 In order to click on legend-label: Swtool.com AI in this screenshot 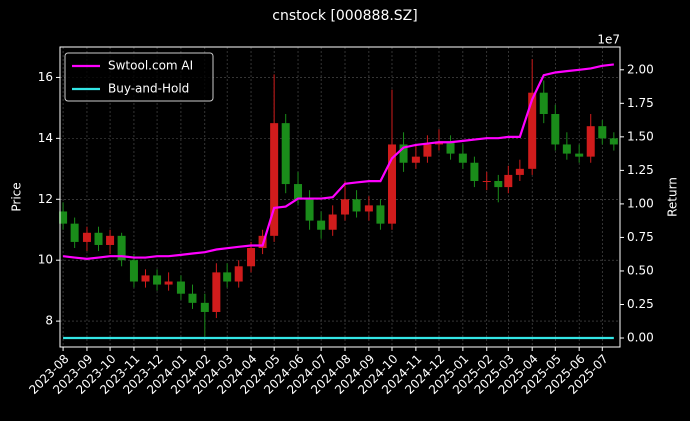, I will do `click(150, 66)`.